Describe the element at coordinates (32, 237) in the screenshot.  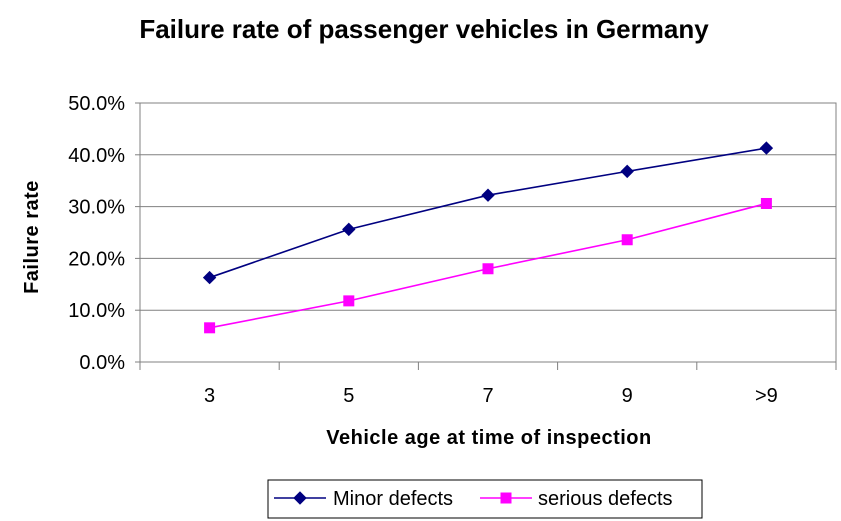
I see `y-axis-label: Failure rate` at that location.